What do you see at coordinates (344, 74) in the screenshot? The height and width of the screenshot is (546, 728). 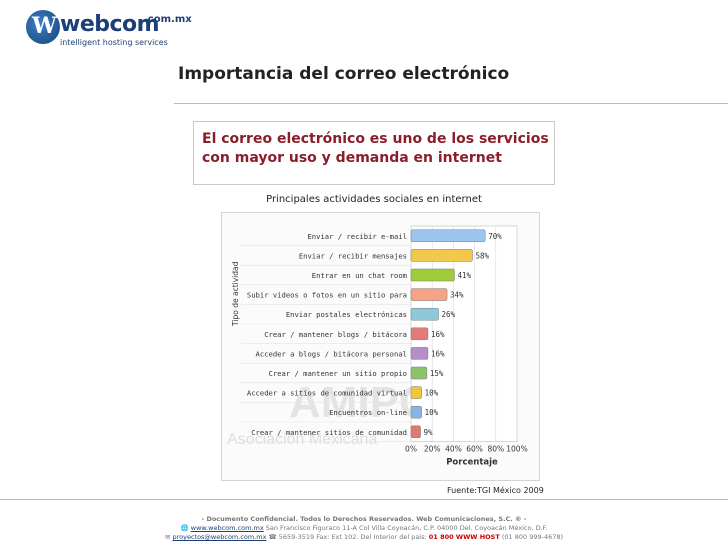 I see `page-title: Importancia del correo electrónico` at bounding box center [344, 74].